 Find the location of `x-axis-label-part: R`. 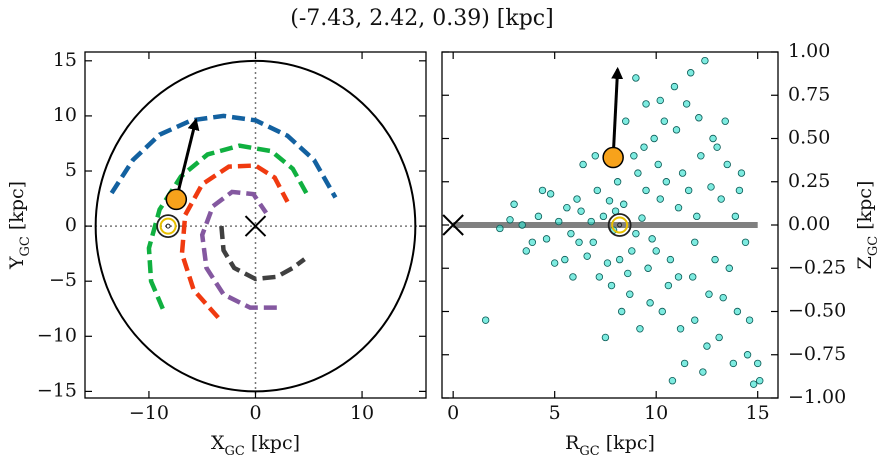

x-axis-label-part: R is located at coordinates (572, 443).